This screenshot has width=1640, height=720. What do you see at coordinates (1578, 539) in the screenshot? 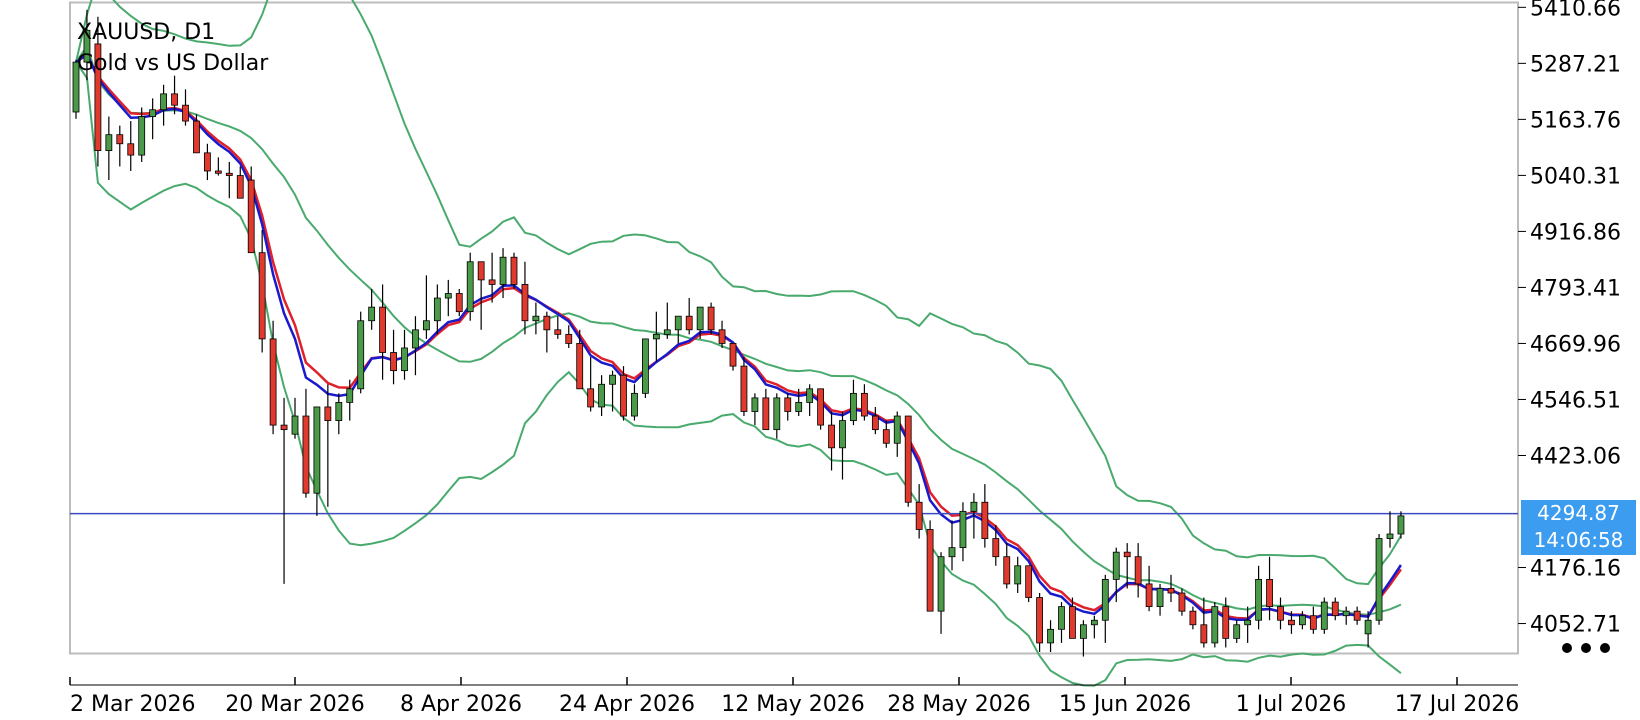
I see `countdown-label: 14:06:58` at bounding box center [1578, 539].